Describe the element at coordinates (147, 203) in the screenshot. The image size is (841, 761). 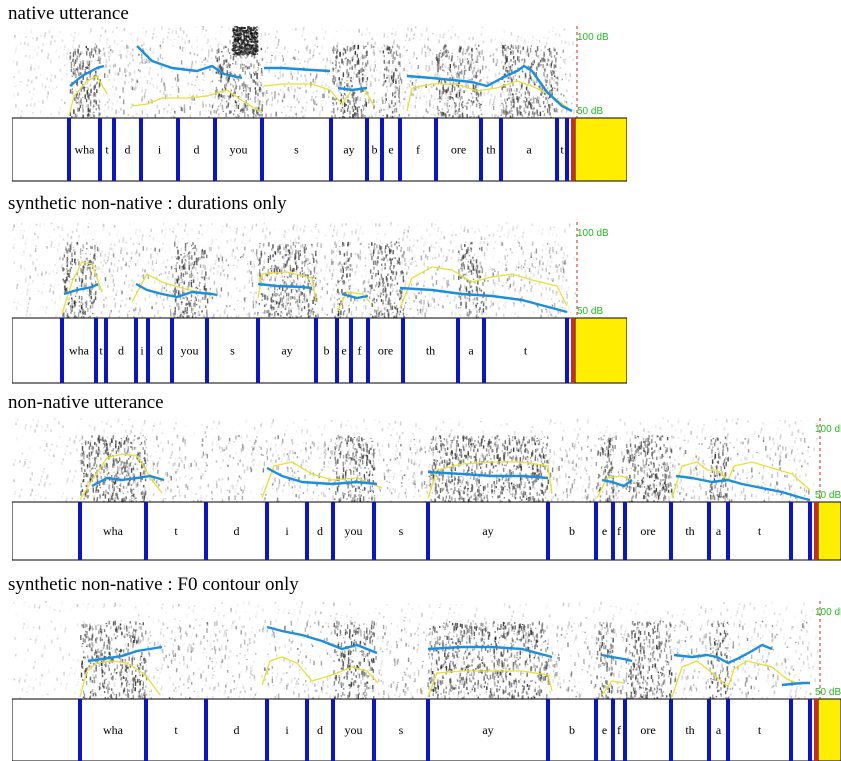
I see `panel-title: synthetic non-native : durations only` at that location.